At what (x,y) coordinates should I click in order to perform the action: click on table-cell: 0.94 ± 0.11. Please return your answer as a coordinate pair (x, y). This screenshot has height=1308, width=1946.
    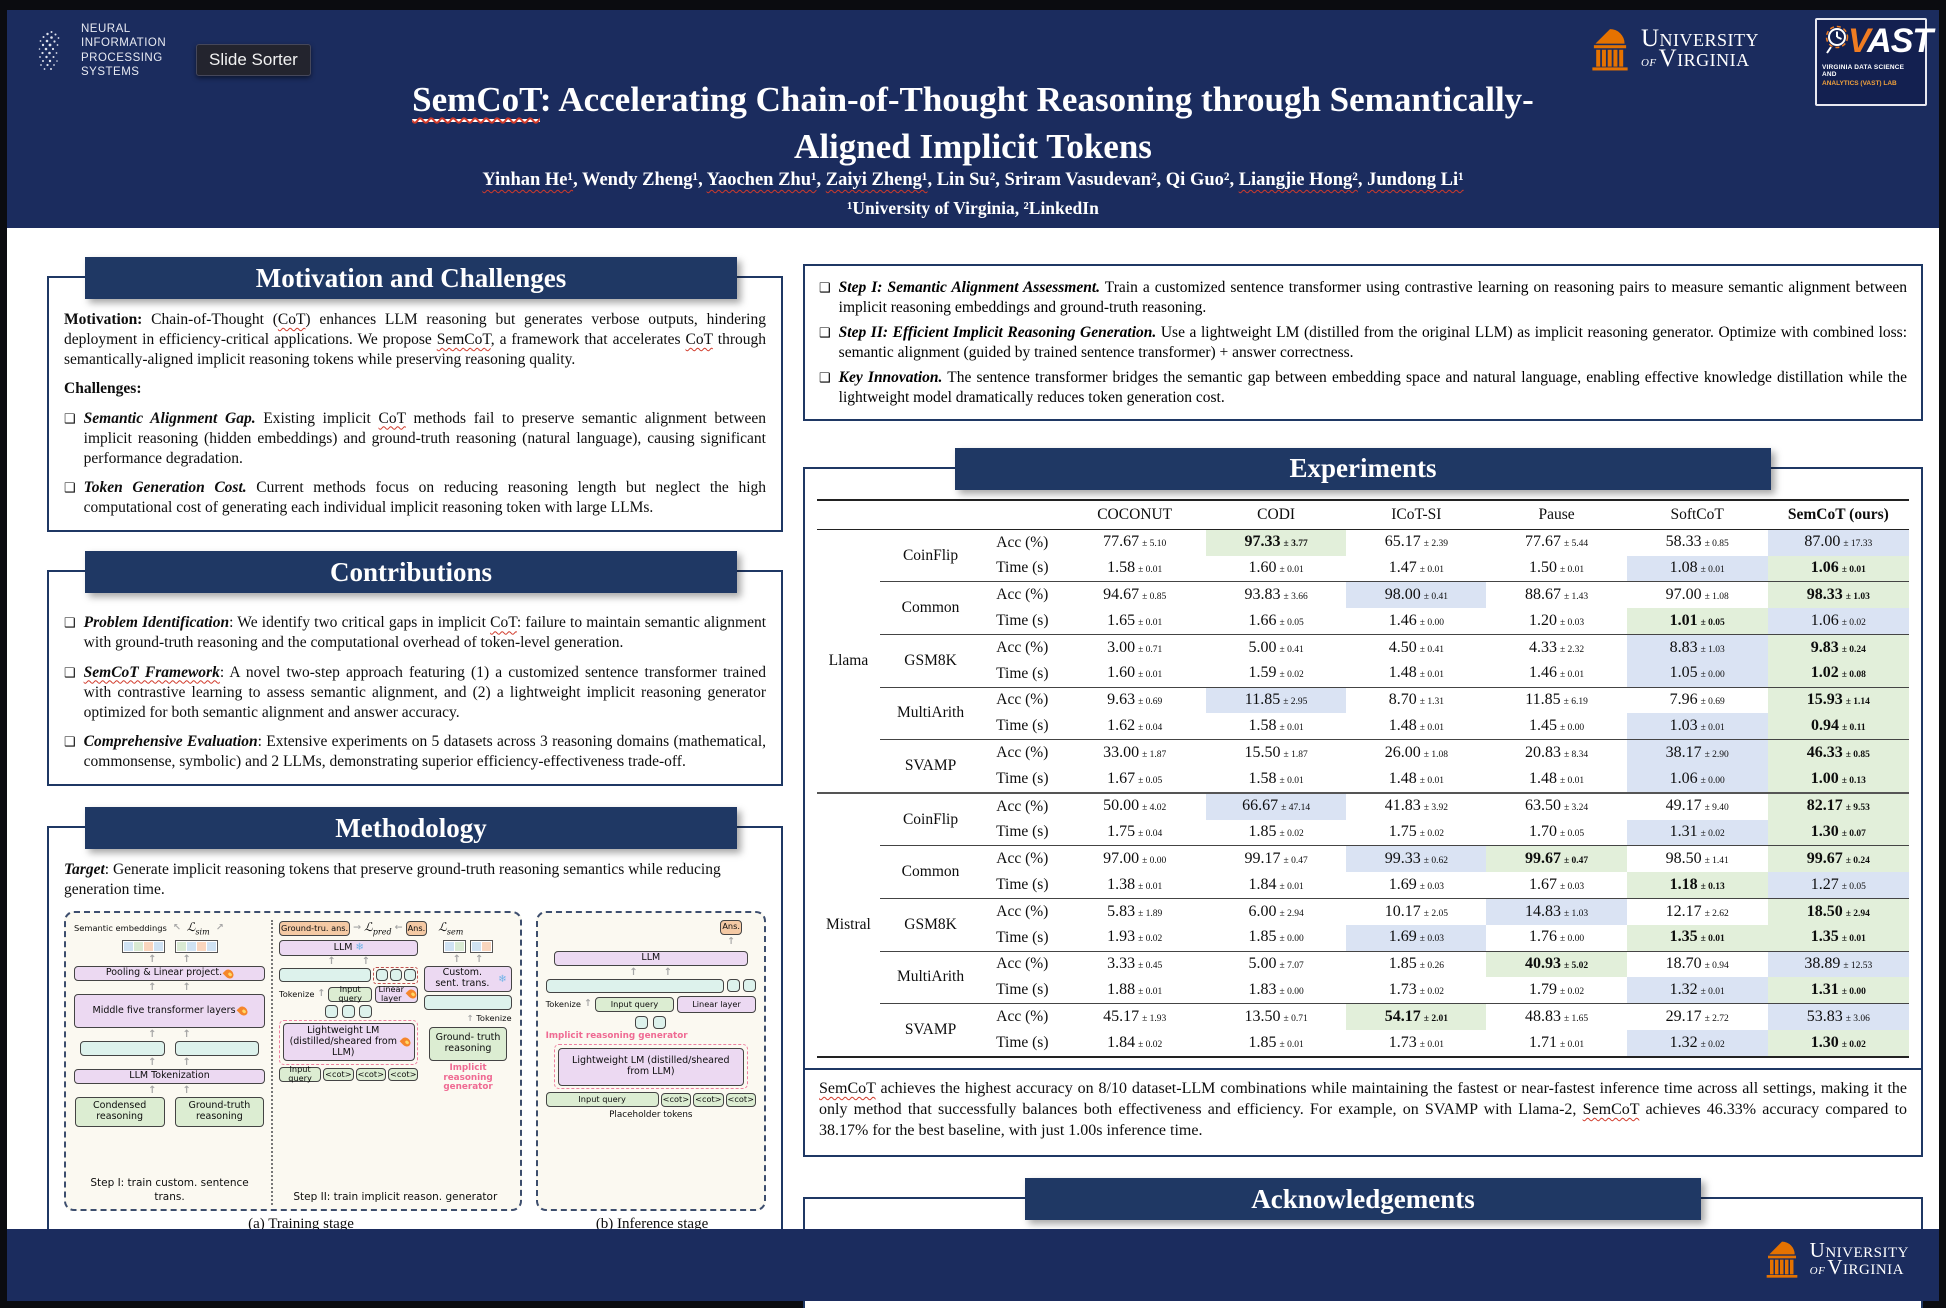
    Looking at the image, I should click on (1838, 726).